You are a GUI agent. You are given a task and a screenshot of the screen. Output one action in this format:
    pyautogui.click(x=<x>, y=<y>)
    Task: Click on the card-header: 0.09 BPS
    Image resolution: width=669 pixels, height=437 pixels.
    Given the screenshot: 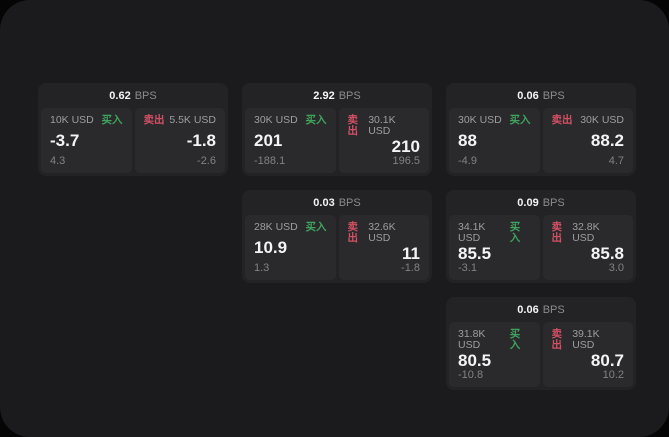 What is the action you would take?
    pyautogui.click(x=541, y=202)
    